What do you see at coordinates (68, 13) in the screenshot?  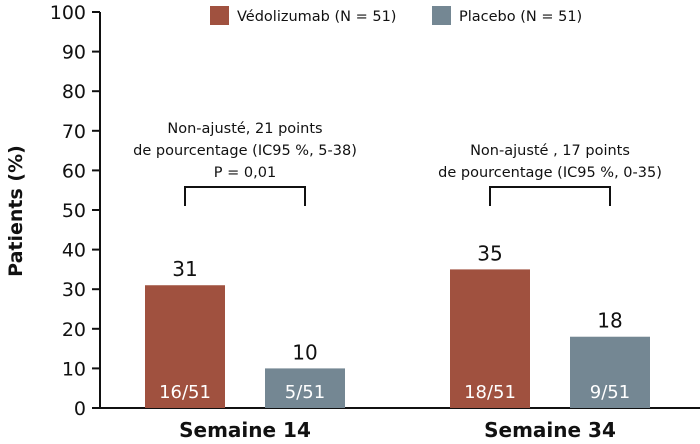 I see `y-tick-label: 100` at bounding box center [68, 13].